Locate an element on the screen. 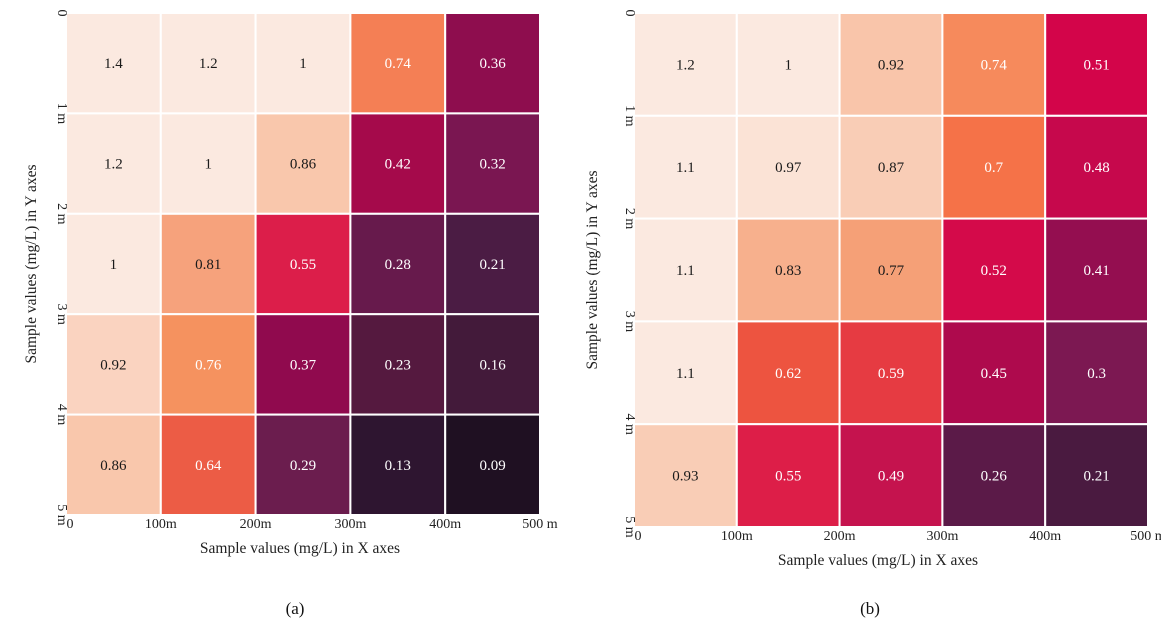 This screenshot has height=631, width=1161. cell-value-label: 0.3 is located at coordinates (1096, 374).